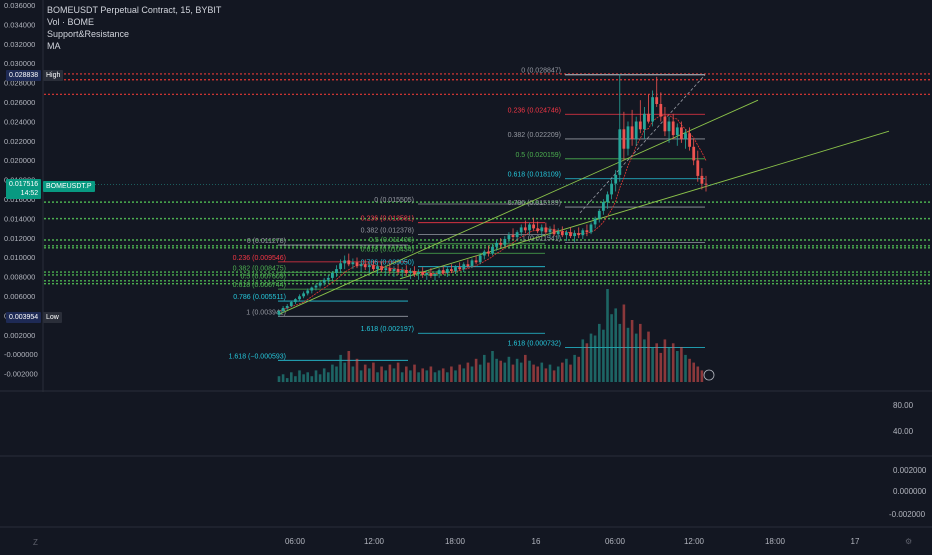 Image resolution: width=932 pixels, height=555 pixels. I want to click on time-tick-label: 12:00, so click(374, 541).